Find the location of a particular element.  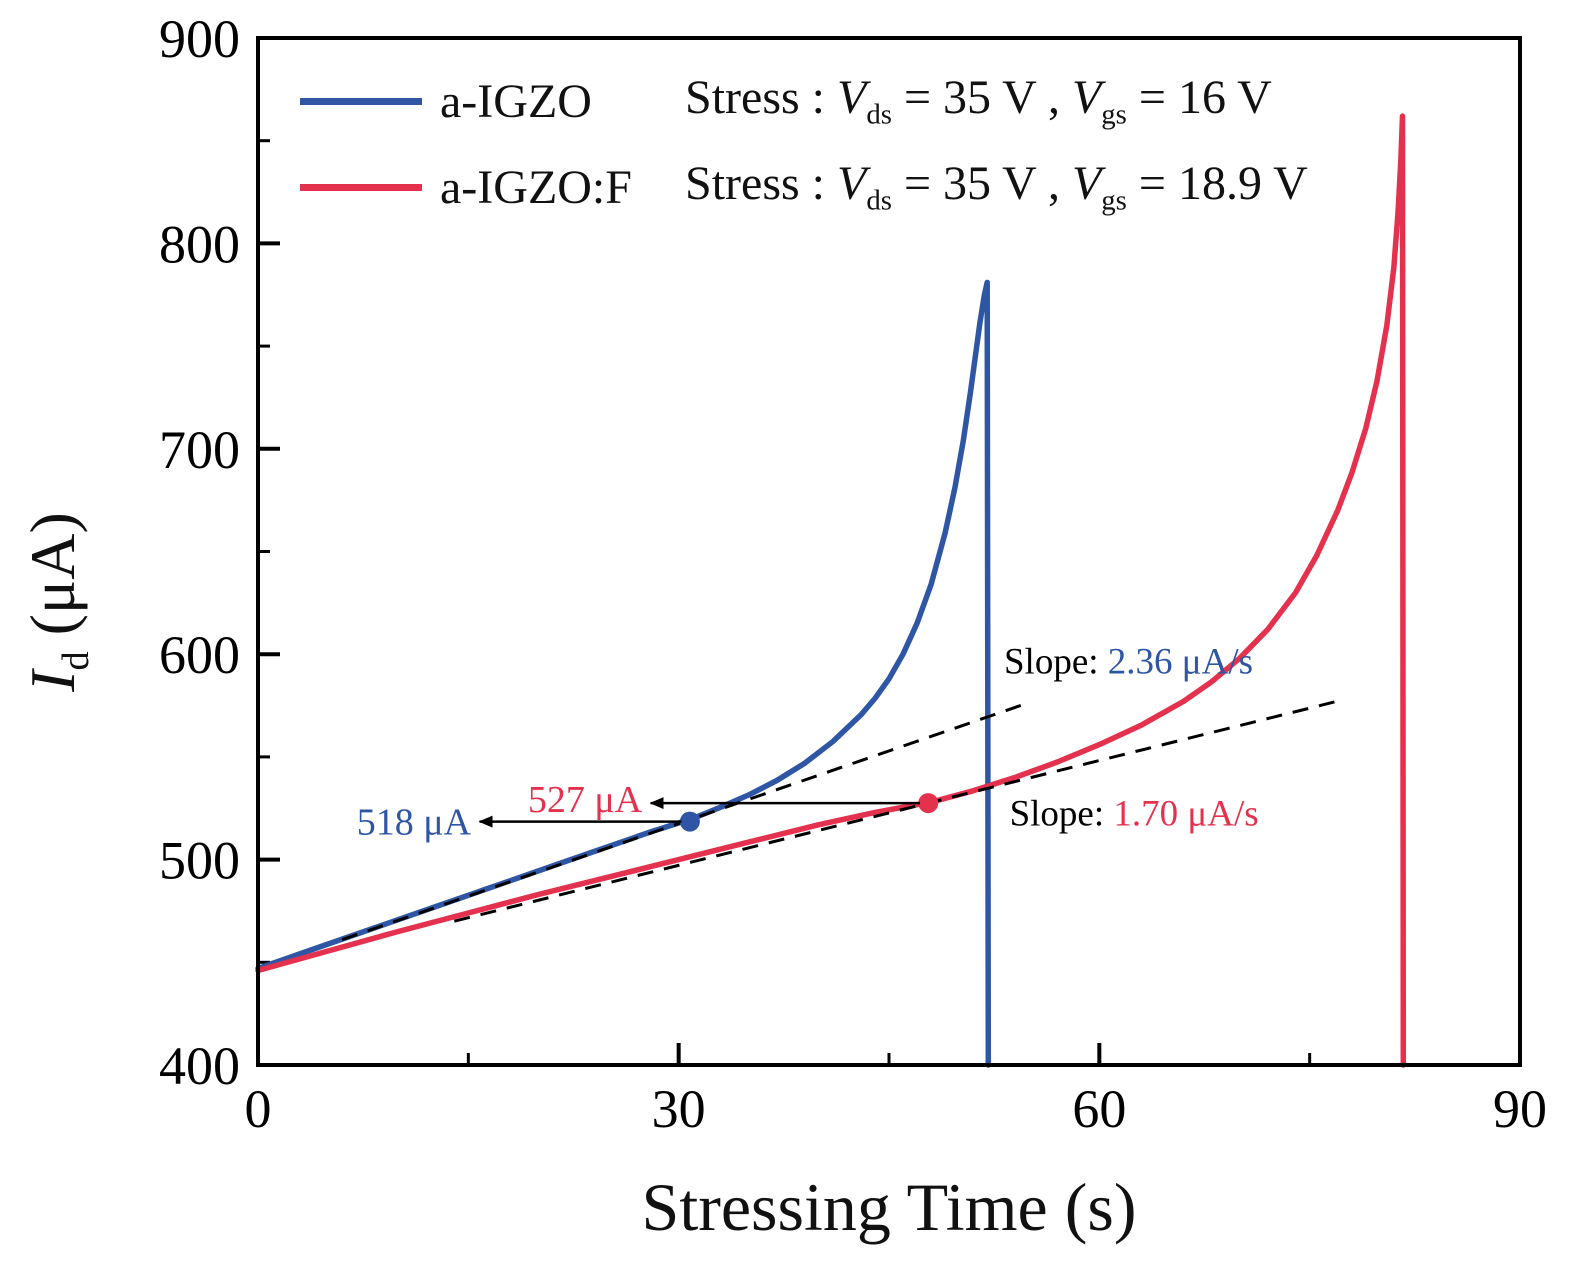

x-axis-label: Stressing Time (s) is located at coordinates (889, 1207).